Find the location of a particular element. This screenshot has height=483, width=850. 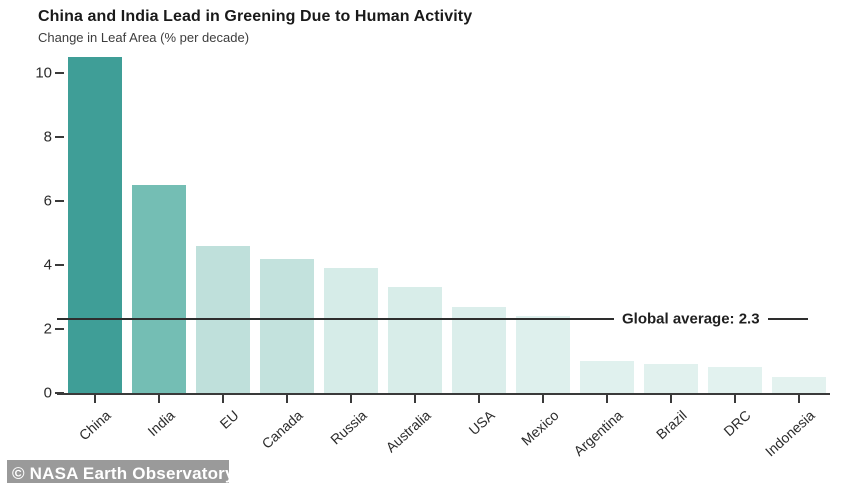

global-average-label: Global average: 2.3 is located at coordinates (691, 319).